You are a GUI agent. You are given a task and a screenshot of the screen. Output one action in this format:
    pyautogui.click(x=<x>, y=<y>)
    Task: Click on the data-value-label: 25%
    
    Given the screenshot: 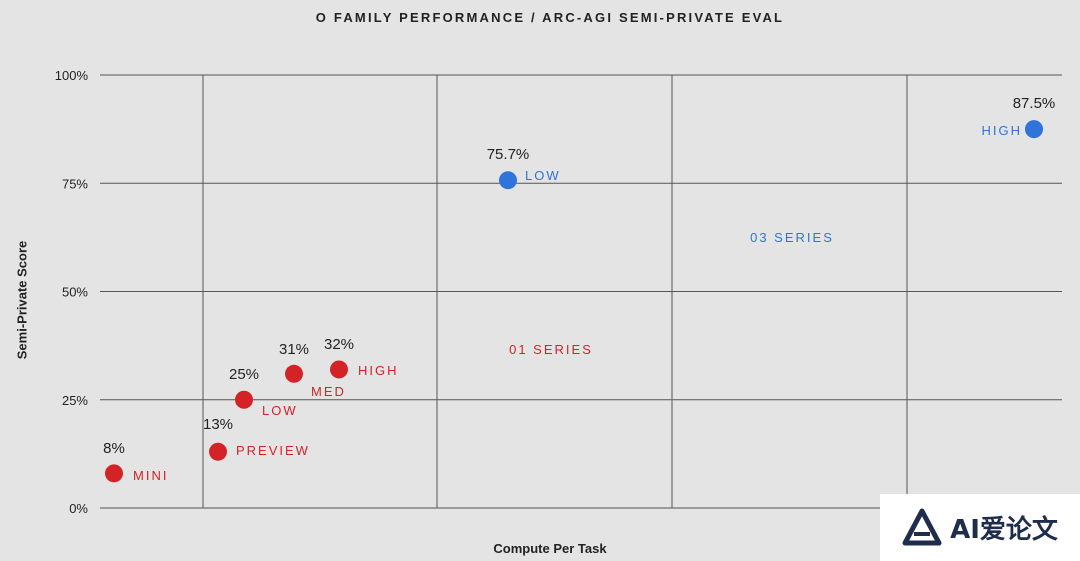 What is the action you would take?
    pyautogui.click(x=244, y=374)
    